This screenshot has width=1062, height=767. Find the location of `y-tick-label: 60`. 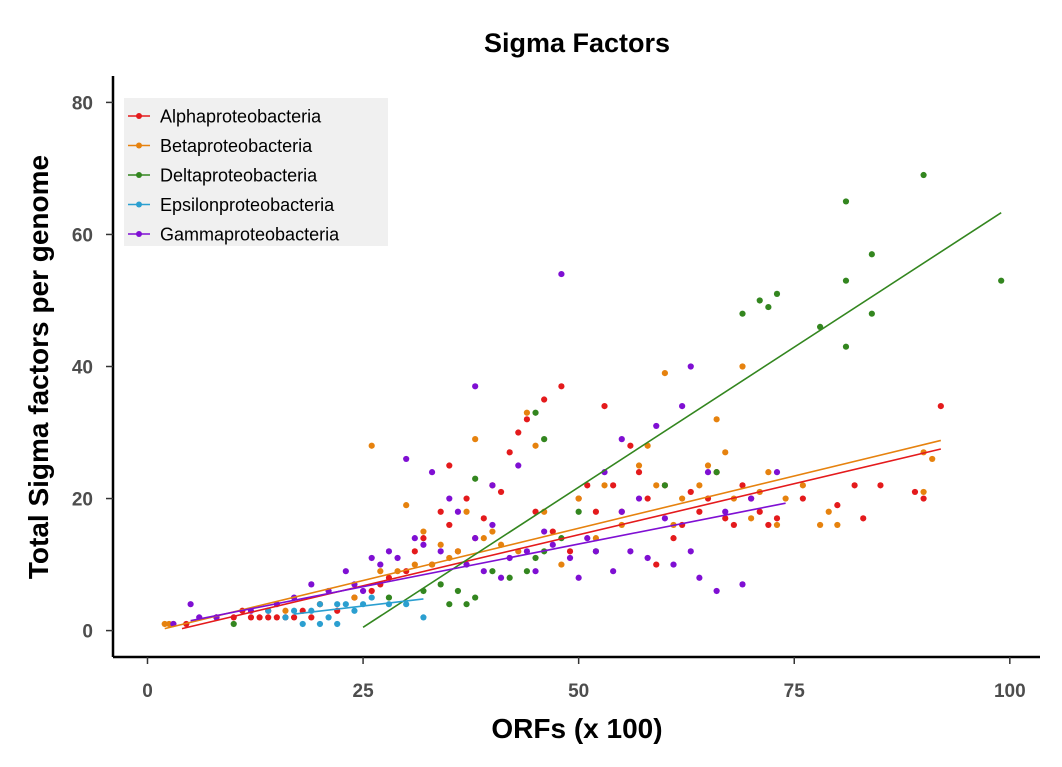

y-tick-label: 60 is located at coordinates (82, 235).